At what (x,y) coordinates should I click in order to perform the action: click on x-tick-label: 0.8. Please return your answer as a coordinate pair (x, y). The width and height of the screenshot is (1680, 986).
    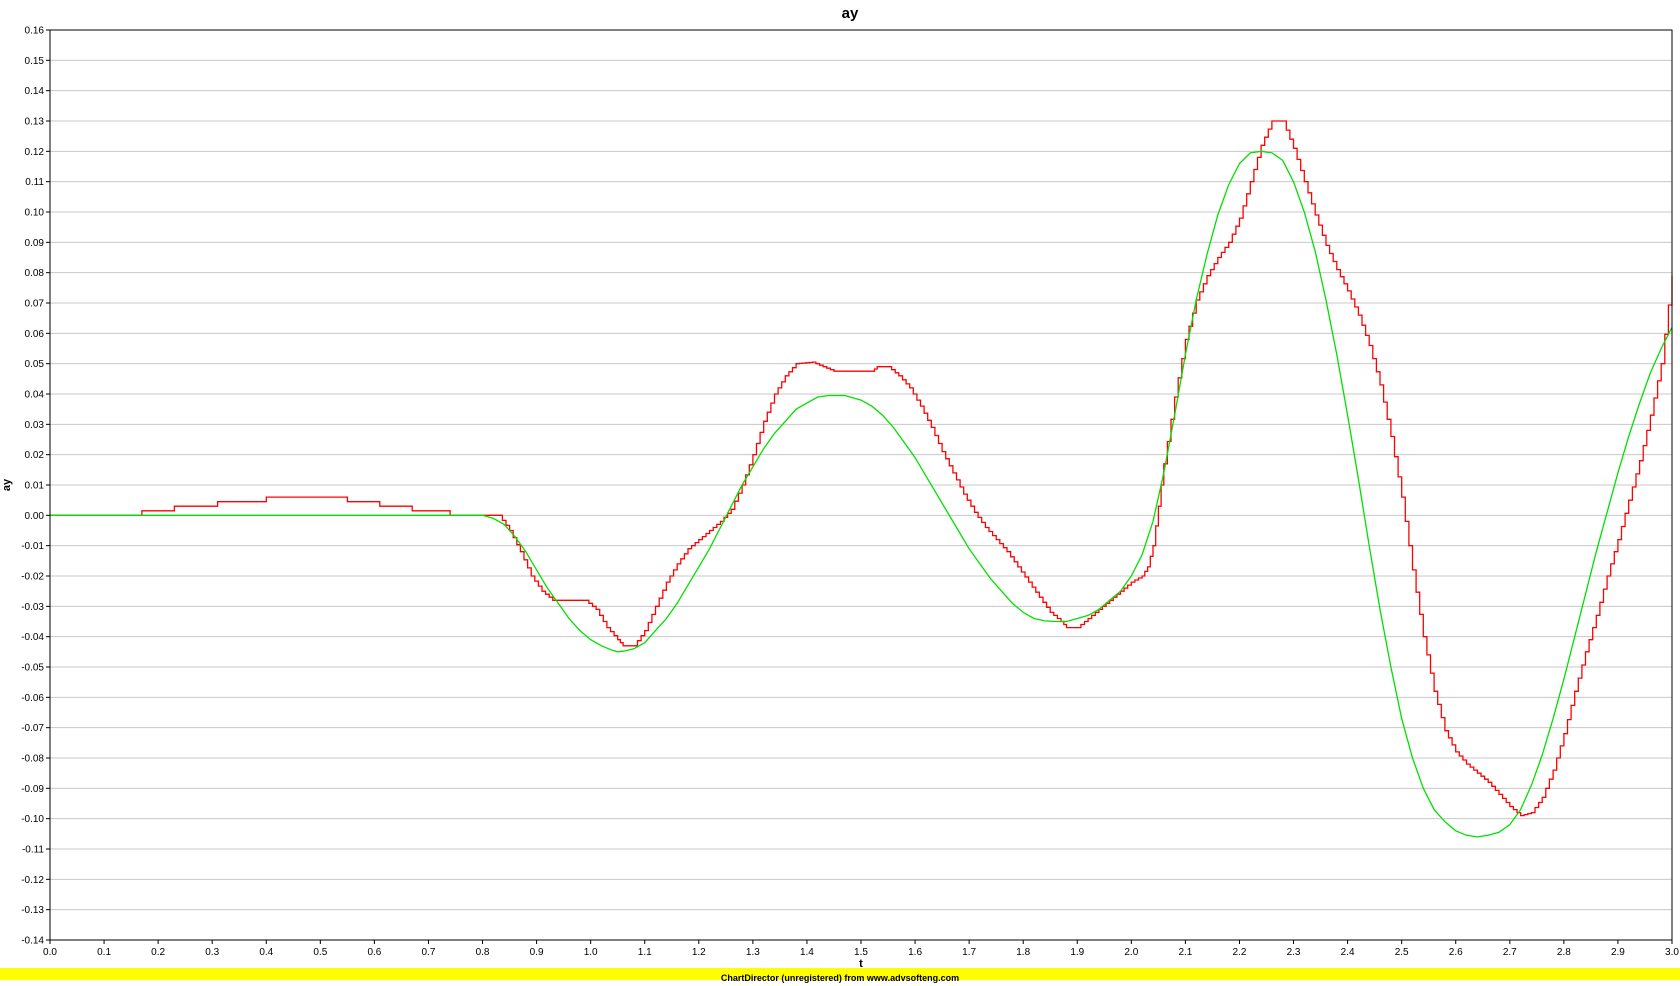
    Looking at the image, I should click on (483, 952).